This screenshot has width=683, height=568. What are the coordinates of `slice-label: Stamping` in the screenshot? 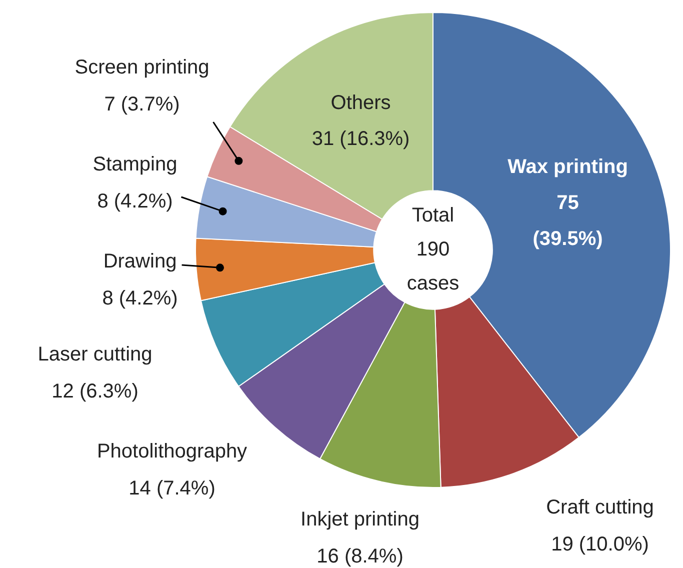 It's located at (135, 165).